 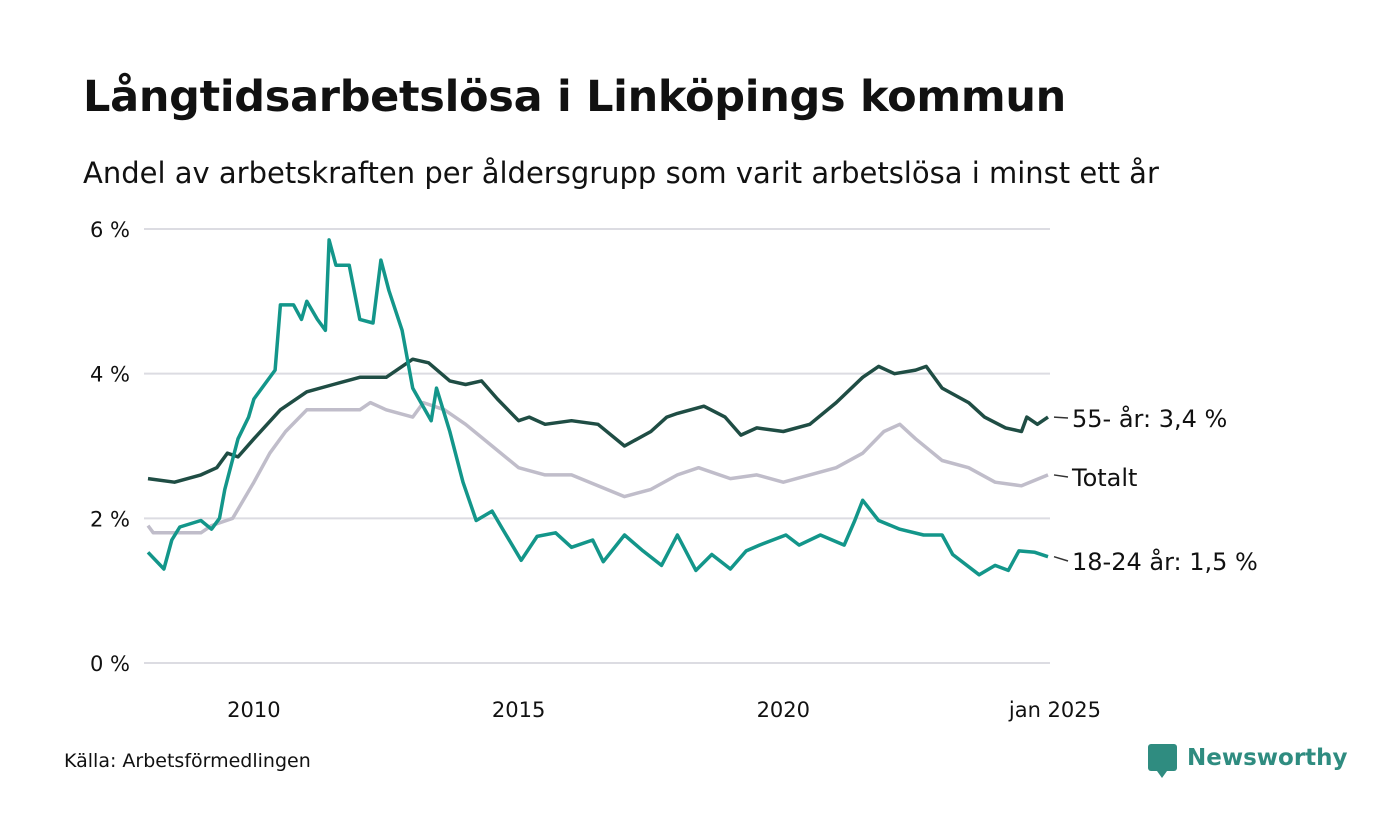 What do you see at coordinates (574, 97) in the screenshot?
I see `chart-title: Långtidsarbetslösa i Linköpings kommun` at bounding box center [574, 97].